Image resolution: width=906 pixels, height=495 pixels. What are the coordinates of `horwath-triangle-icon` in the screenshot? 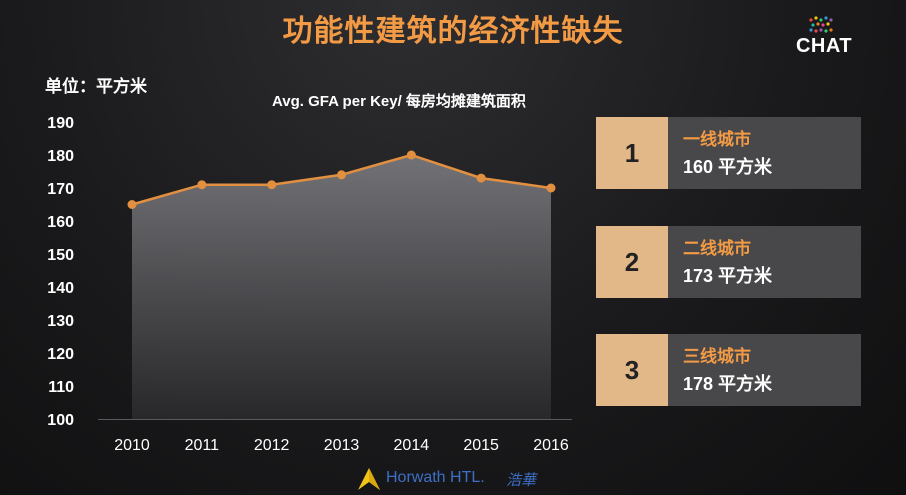 It's located at (369, 479).